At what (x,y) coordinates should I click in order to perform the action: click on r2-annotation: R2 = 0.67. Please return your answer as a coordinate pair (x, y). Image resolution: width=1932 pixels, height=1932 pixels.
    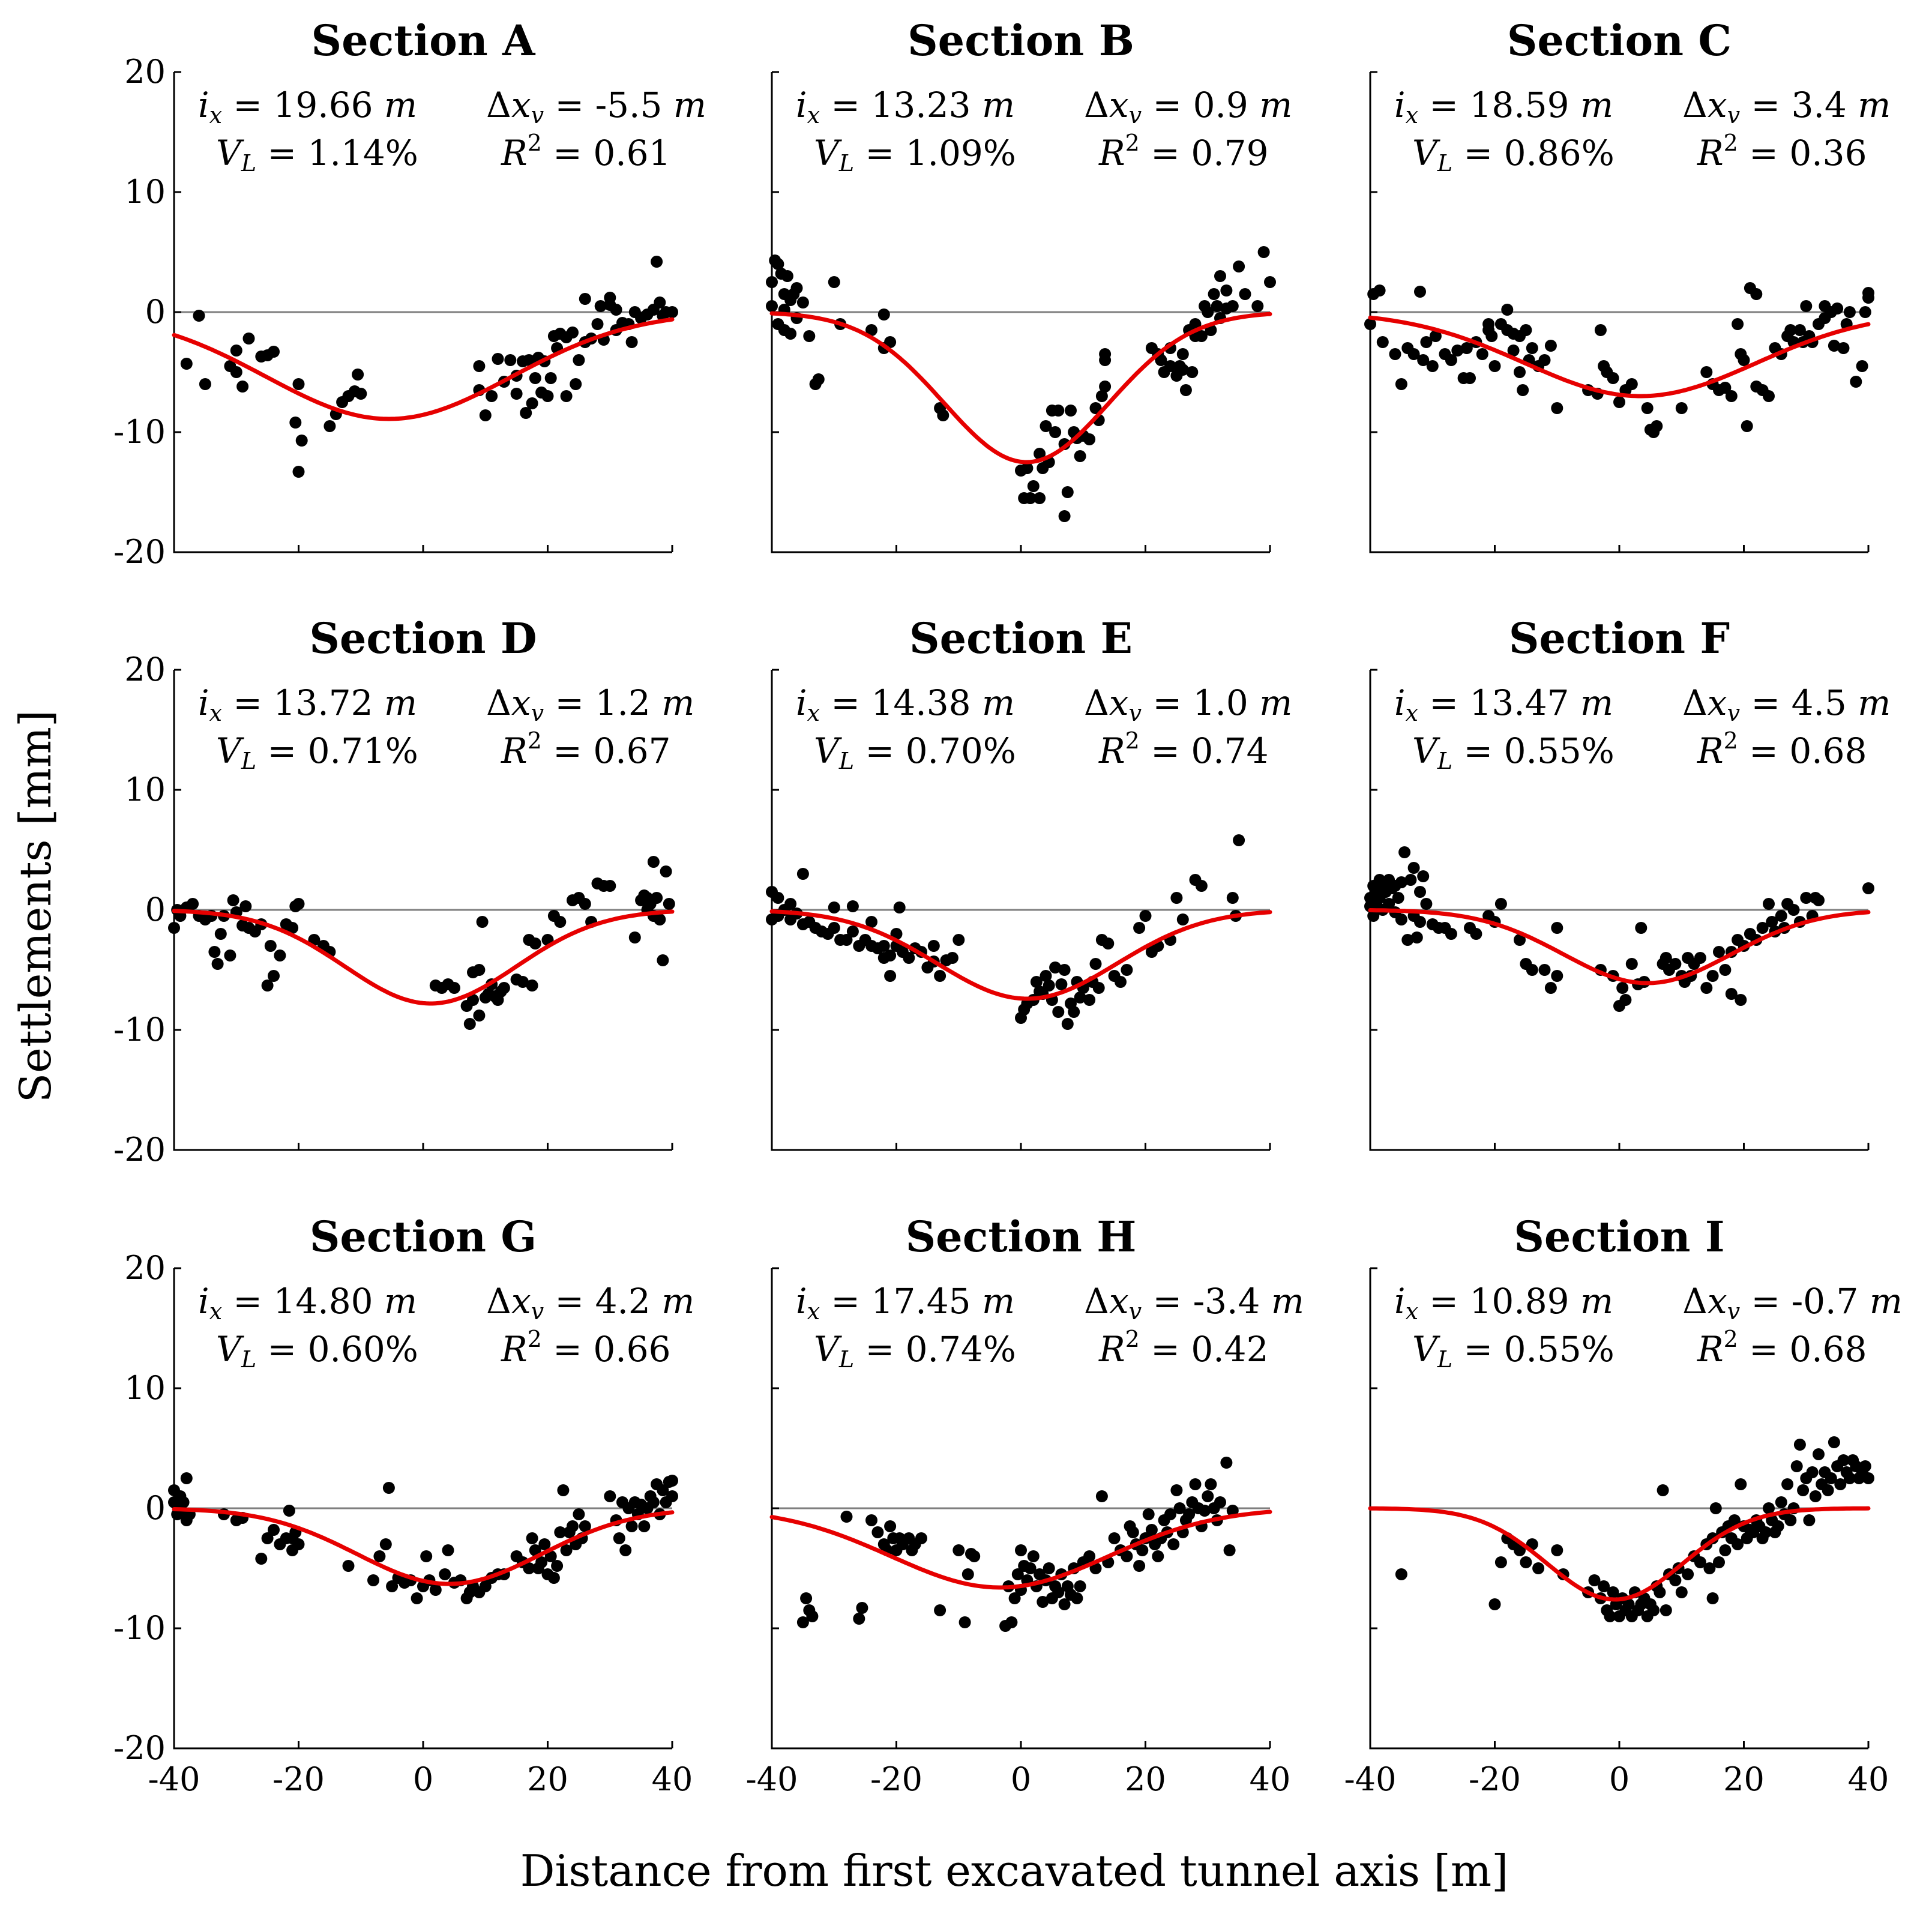
    Looking at the image, I should click on (585, 749).